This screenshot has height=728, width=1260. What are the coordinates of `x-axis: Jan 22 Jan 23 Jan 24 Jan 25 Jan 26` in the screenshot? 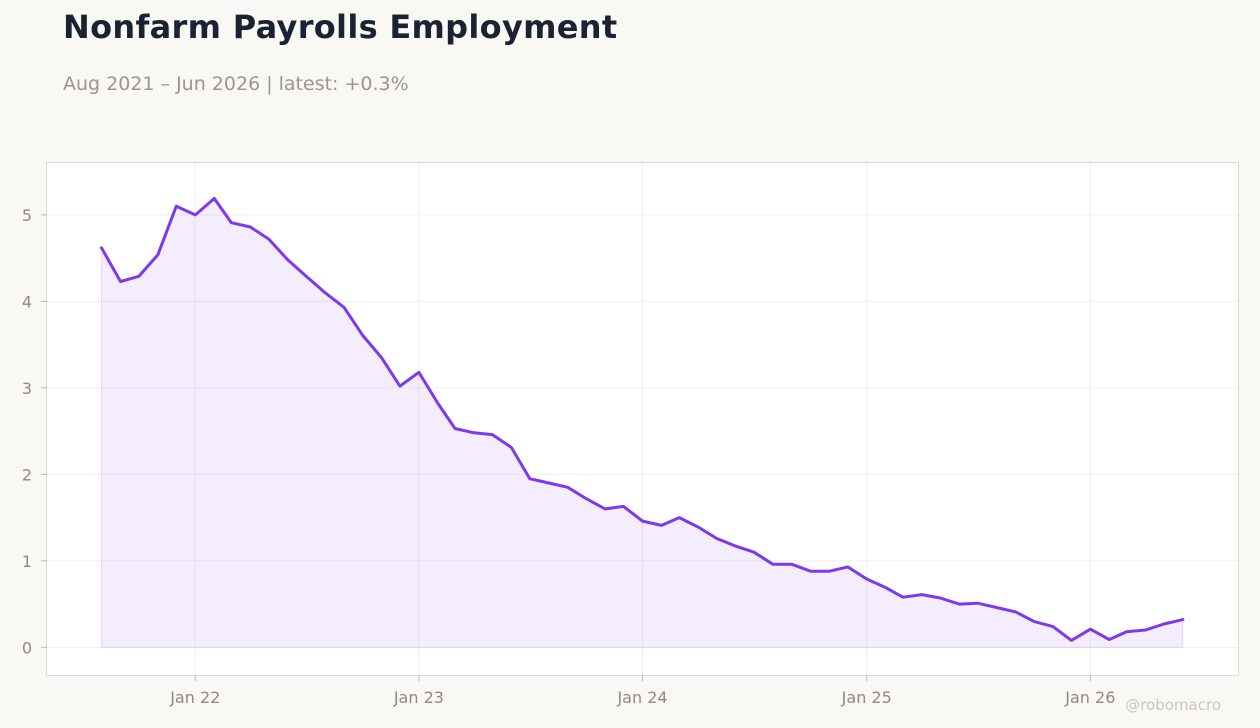 It's located at (642, 691).